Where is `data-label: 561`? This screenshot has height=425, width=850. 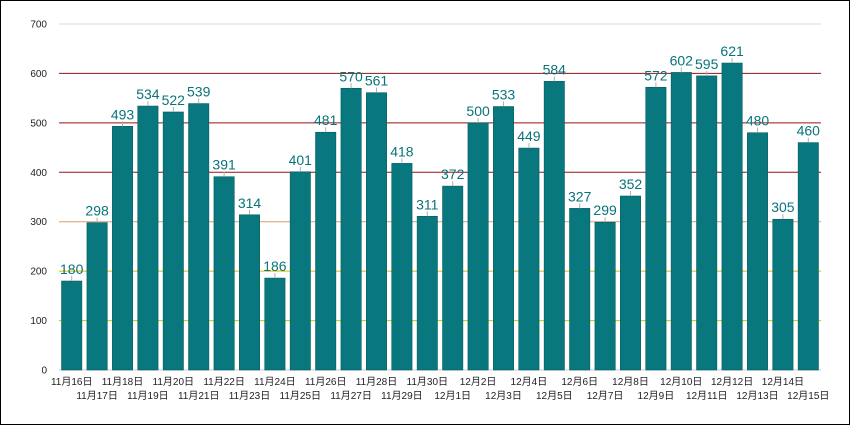
data-label: 561 is located at coordinates (377, 81).